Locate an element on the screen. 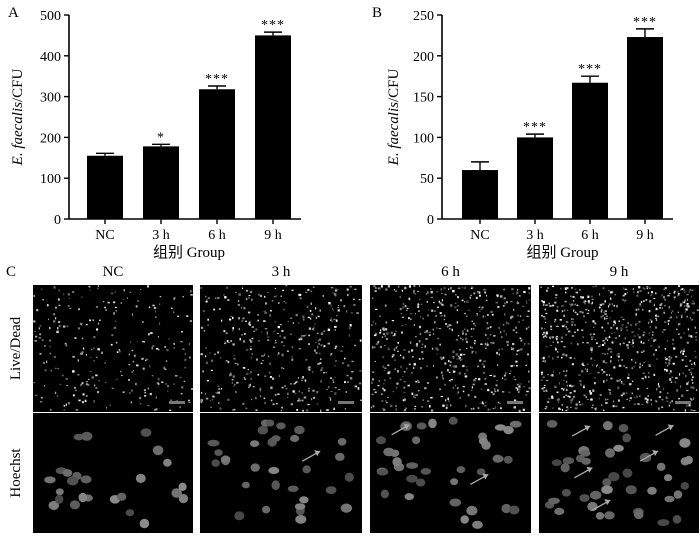 The height and width of the screenshot is (536, 700). y-axis-title-italic: E. faecalis is located at coordinates (394, 134).